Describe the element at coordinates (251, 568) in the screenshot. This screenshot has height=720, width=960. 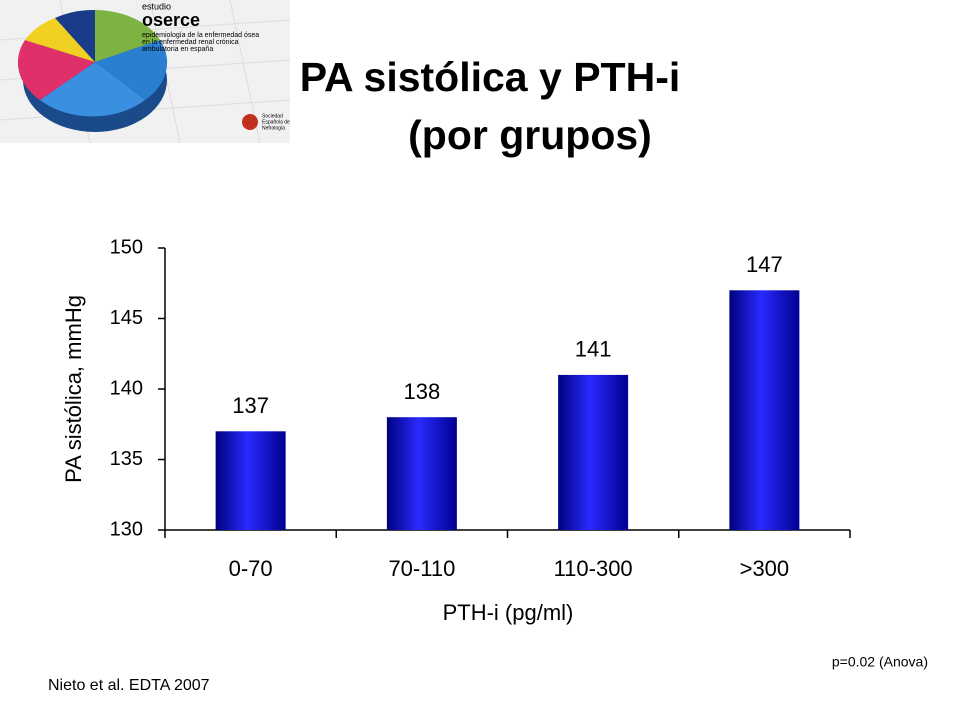
I see `x-tick-label: 0-70` at that location.